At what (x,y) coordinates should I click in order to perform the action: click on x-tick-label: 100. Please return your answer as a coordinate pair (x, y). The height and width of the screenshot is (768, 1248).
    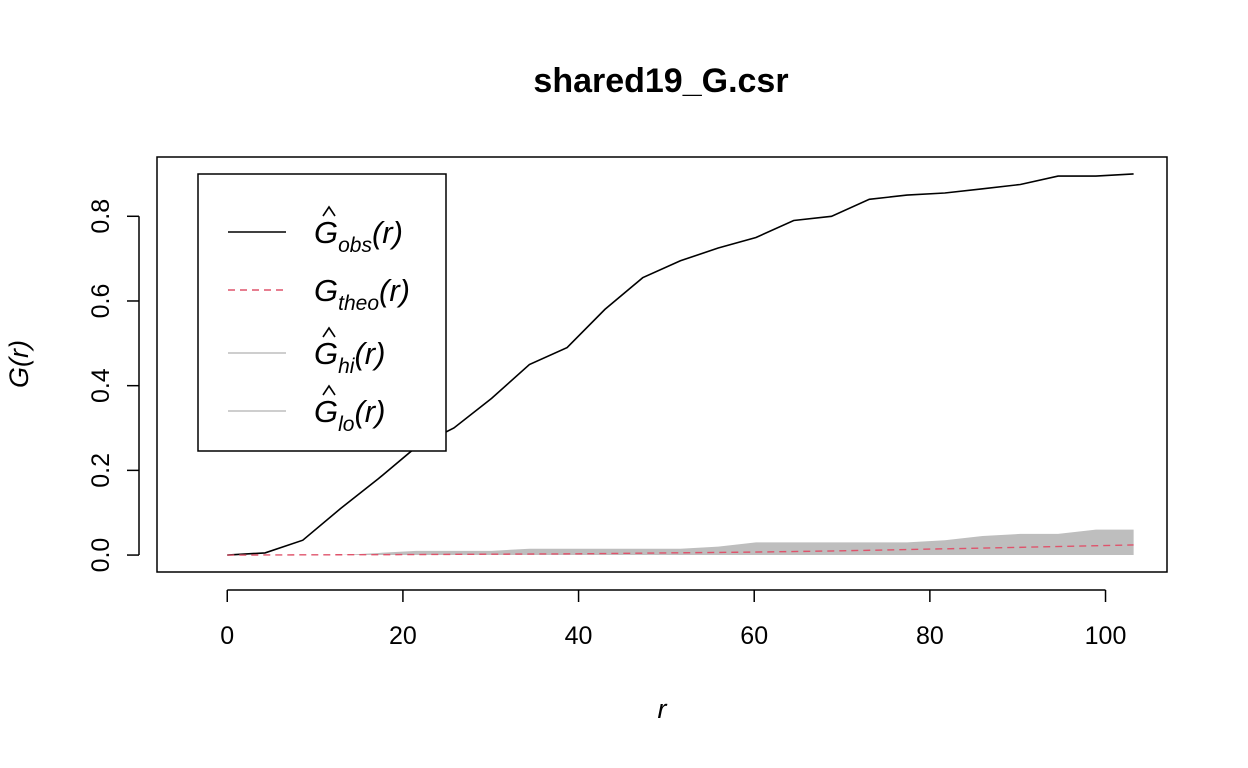
    Looking at the image, I should click on (1106, 636).